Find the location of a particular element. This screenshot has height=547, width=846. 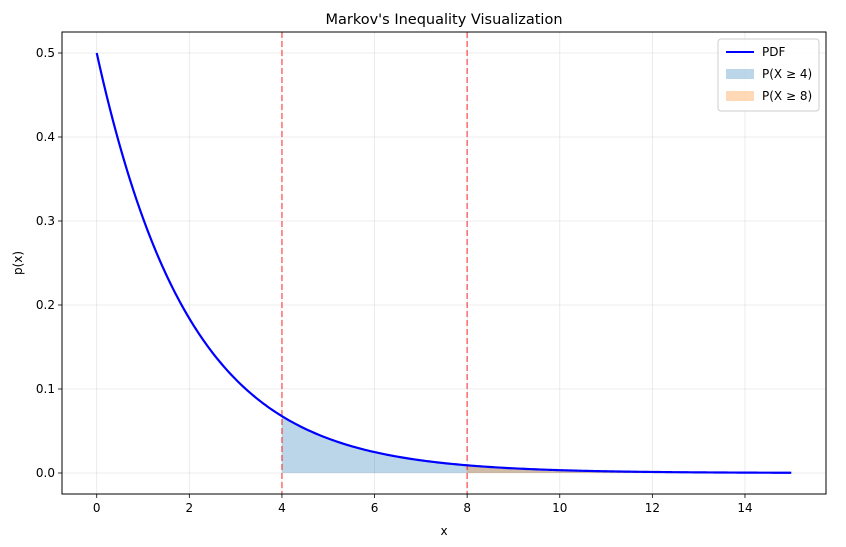

y-tick-label: 0.5 is located at coordinates (45, 53).